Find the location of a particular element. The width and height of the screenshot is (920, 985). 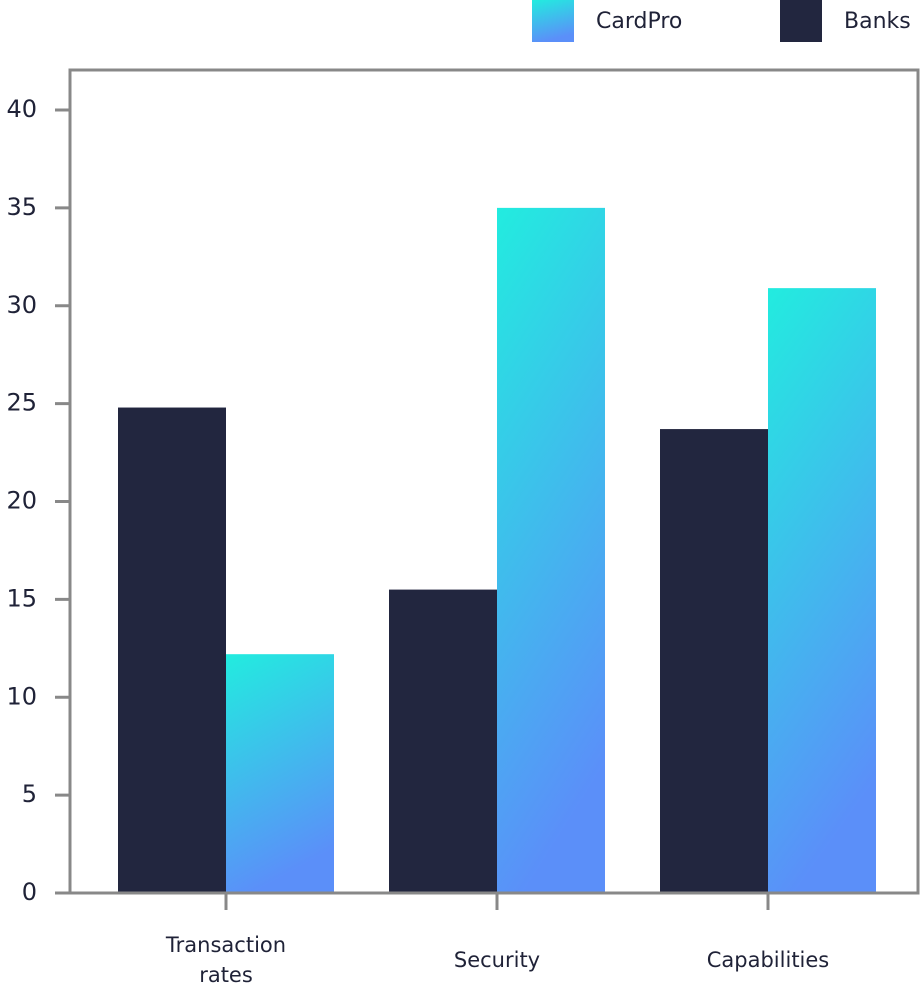

x-tick-label: Security is located at coordinates (497, 960).